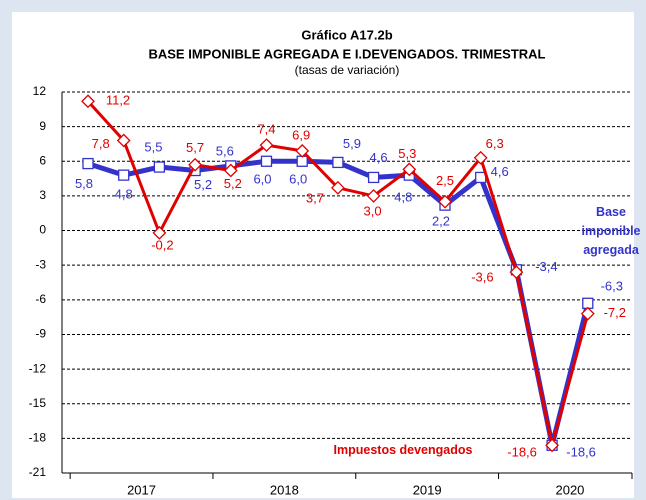 The height and width of the screenshot is (500, 646). I want to click on data-label: 3,0, so click(373, 210).